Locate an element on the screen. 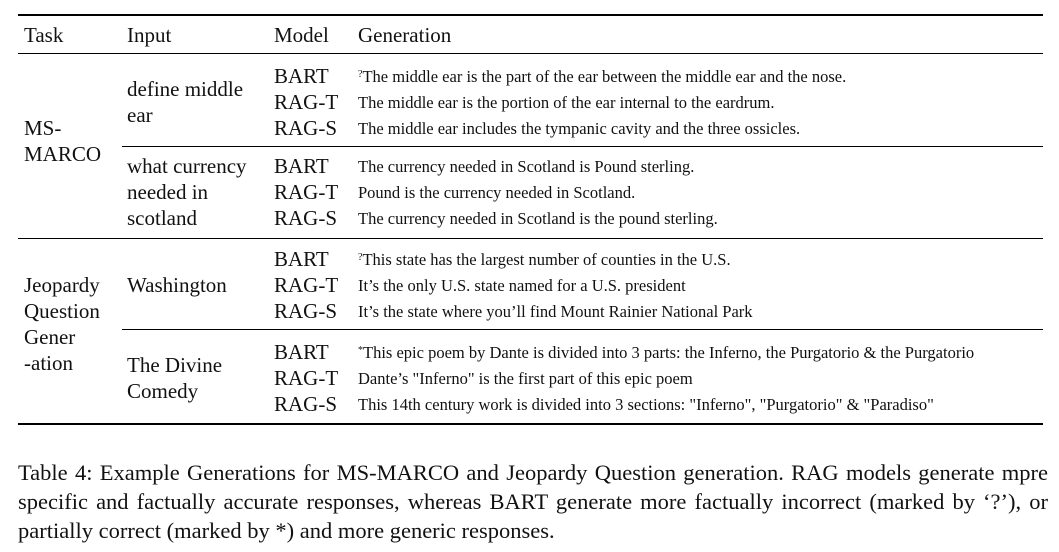  input-cell-divine-comedy: The Divine Comedy is located at coordinates (174, 378).